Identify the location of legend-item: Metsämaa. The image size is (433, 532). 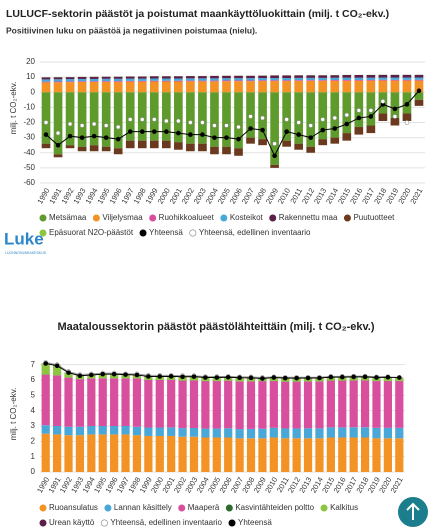
(63, 217).